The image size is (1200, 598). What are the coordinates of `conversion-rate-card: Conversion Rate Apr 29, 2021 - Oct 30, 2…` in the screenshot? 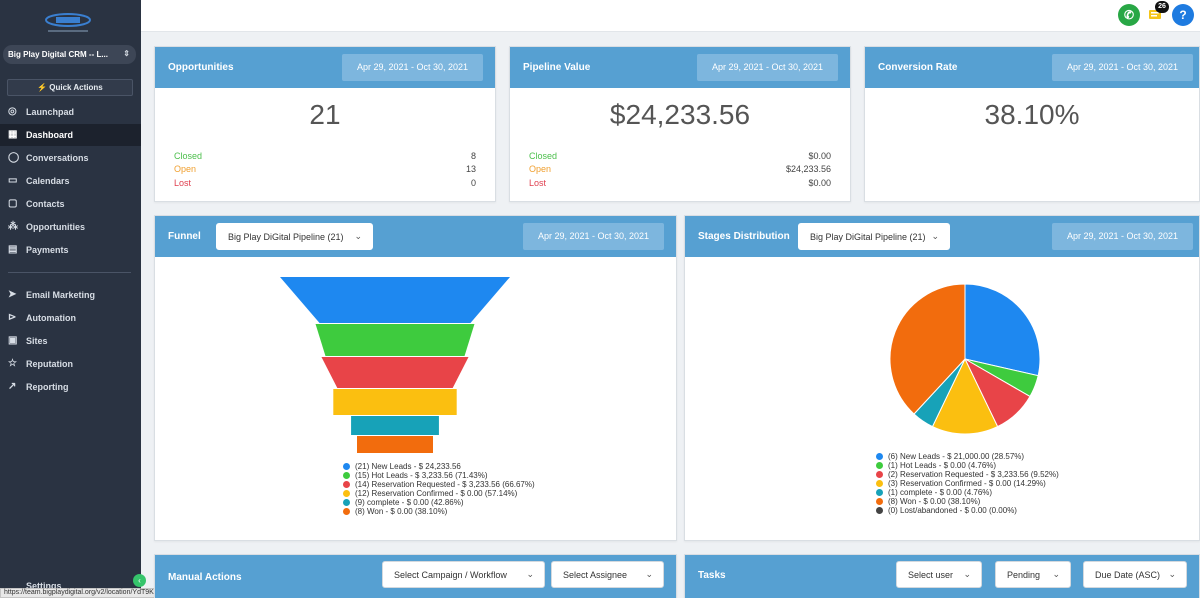 It's located at (1032, 124).